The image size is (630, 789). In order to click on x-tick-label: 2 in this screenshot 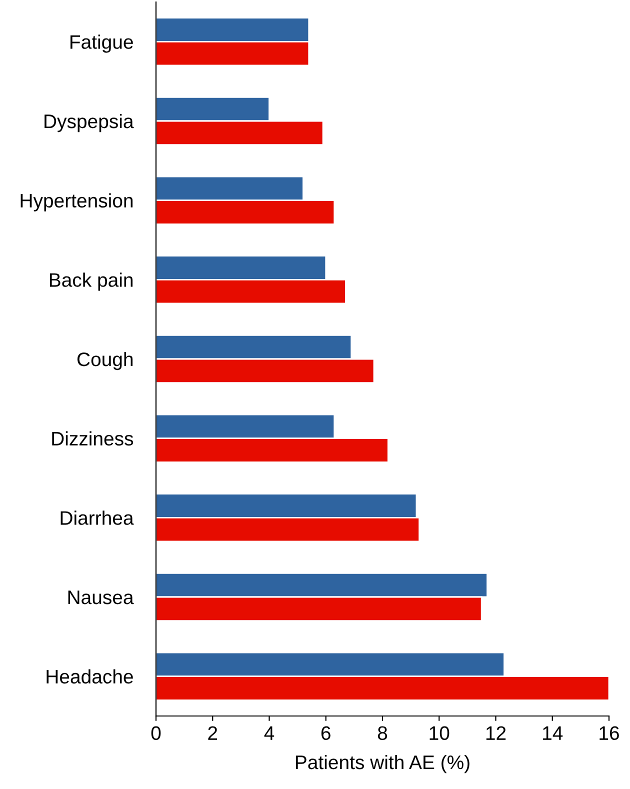, I will do `click(213, 733)`.